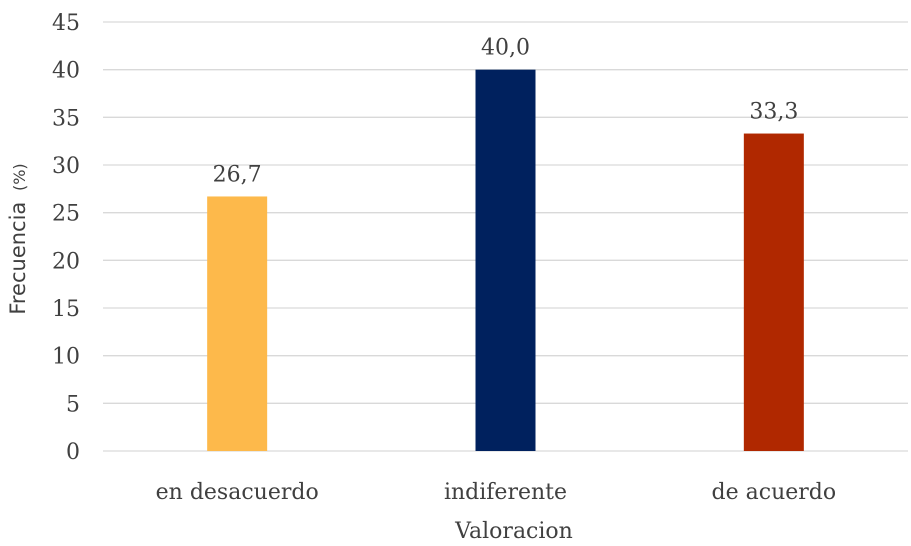 The width and height of the screenshot is (911, 546). I want to click on x-axis-ticks: en desacuerdo indiferente de acuerdo, so click(496, 492).